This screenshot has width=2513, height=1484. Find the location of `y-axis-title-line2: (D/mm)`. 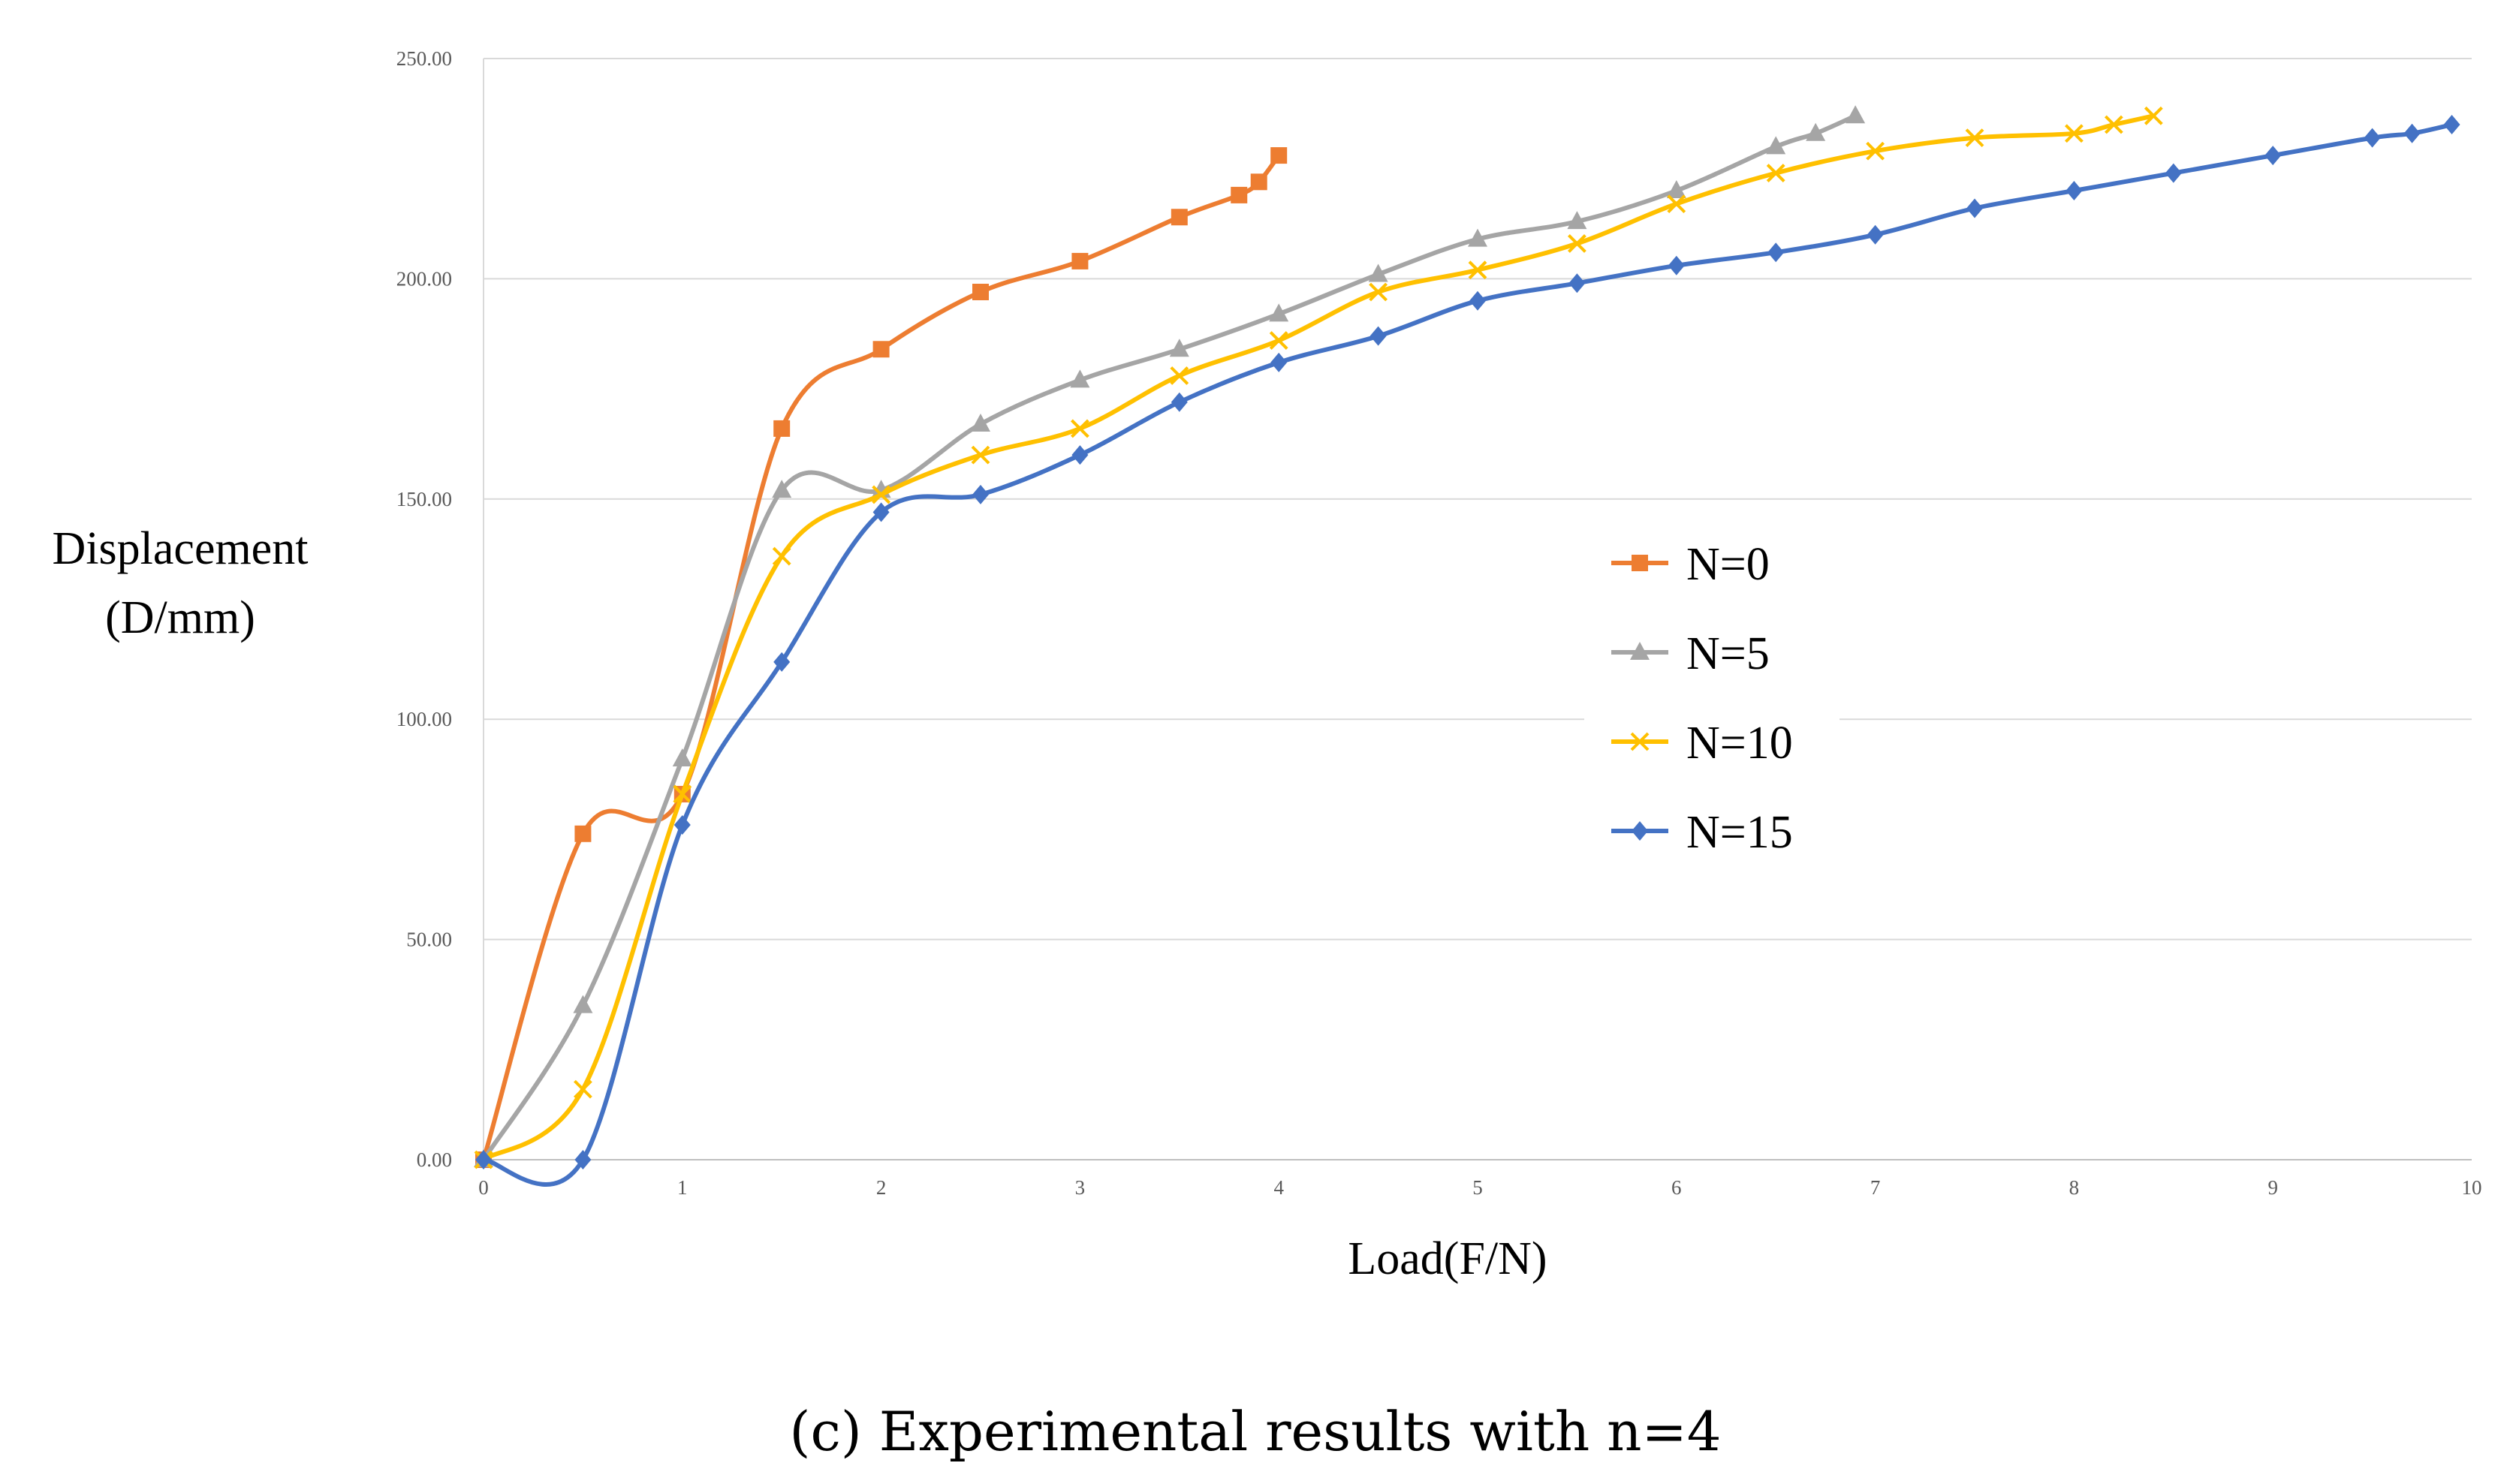

y-axis-title-line2: (D/mm) is located at coordinates (180, 617).